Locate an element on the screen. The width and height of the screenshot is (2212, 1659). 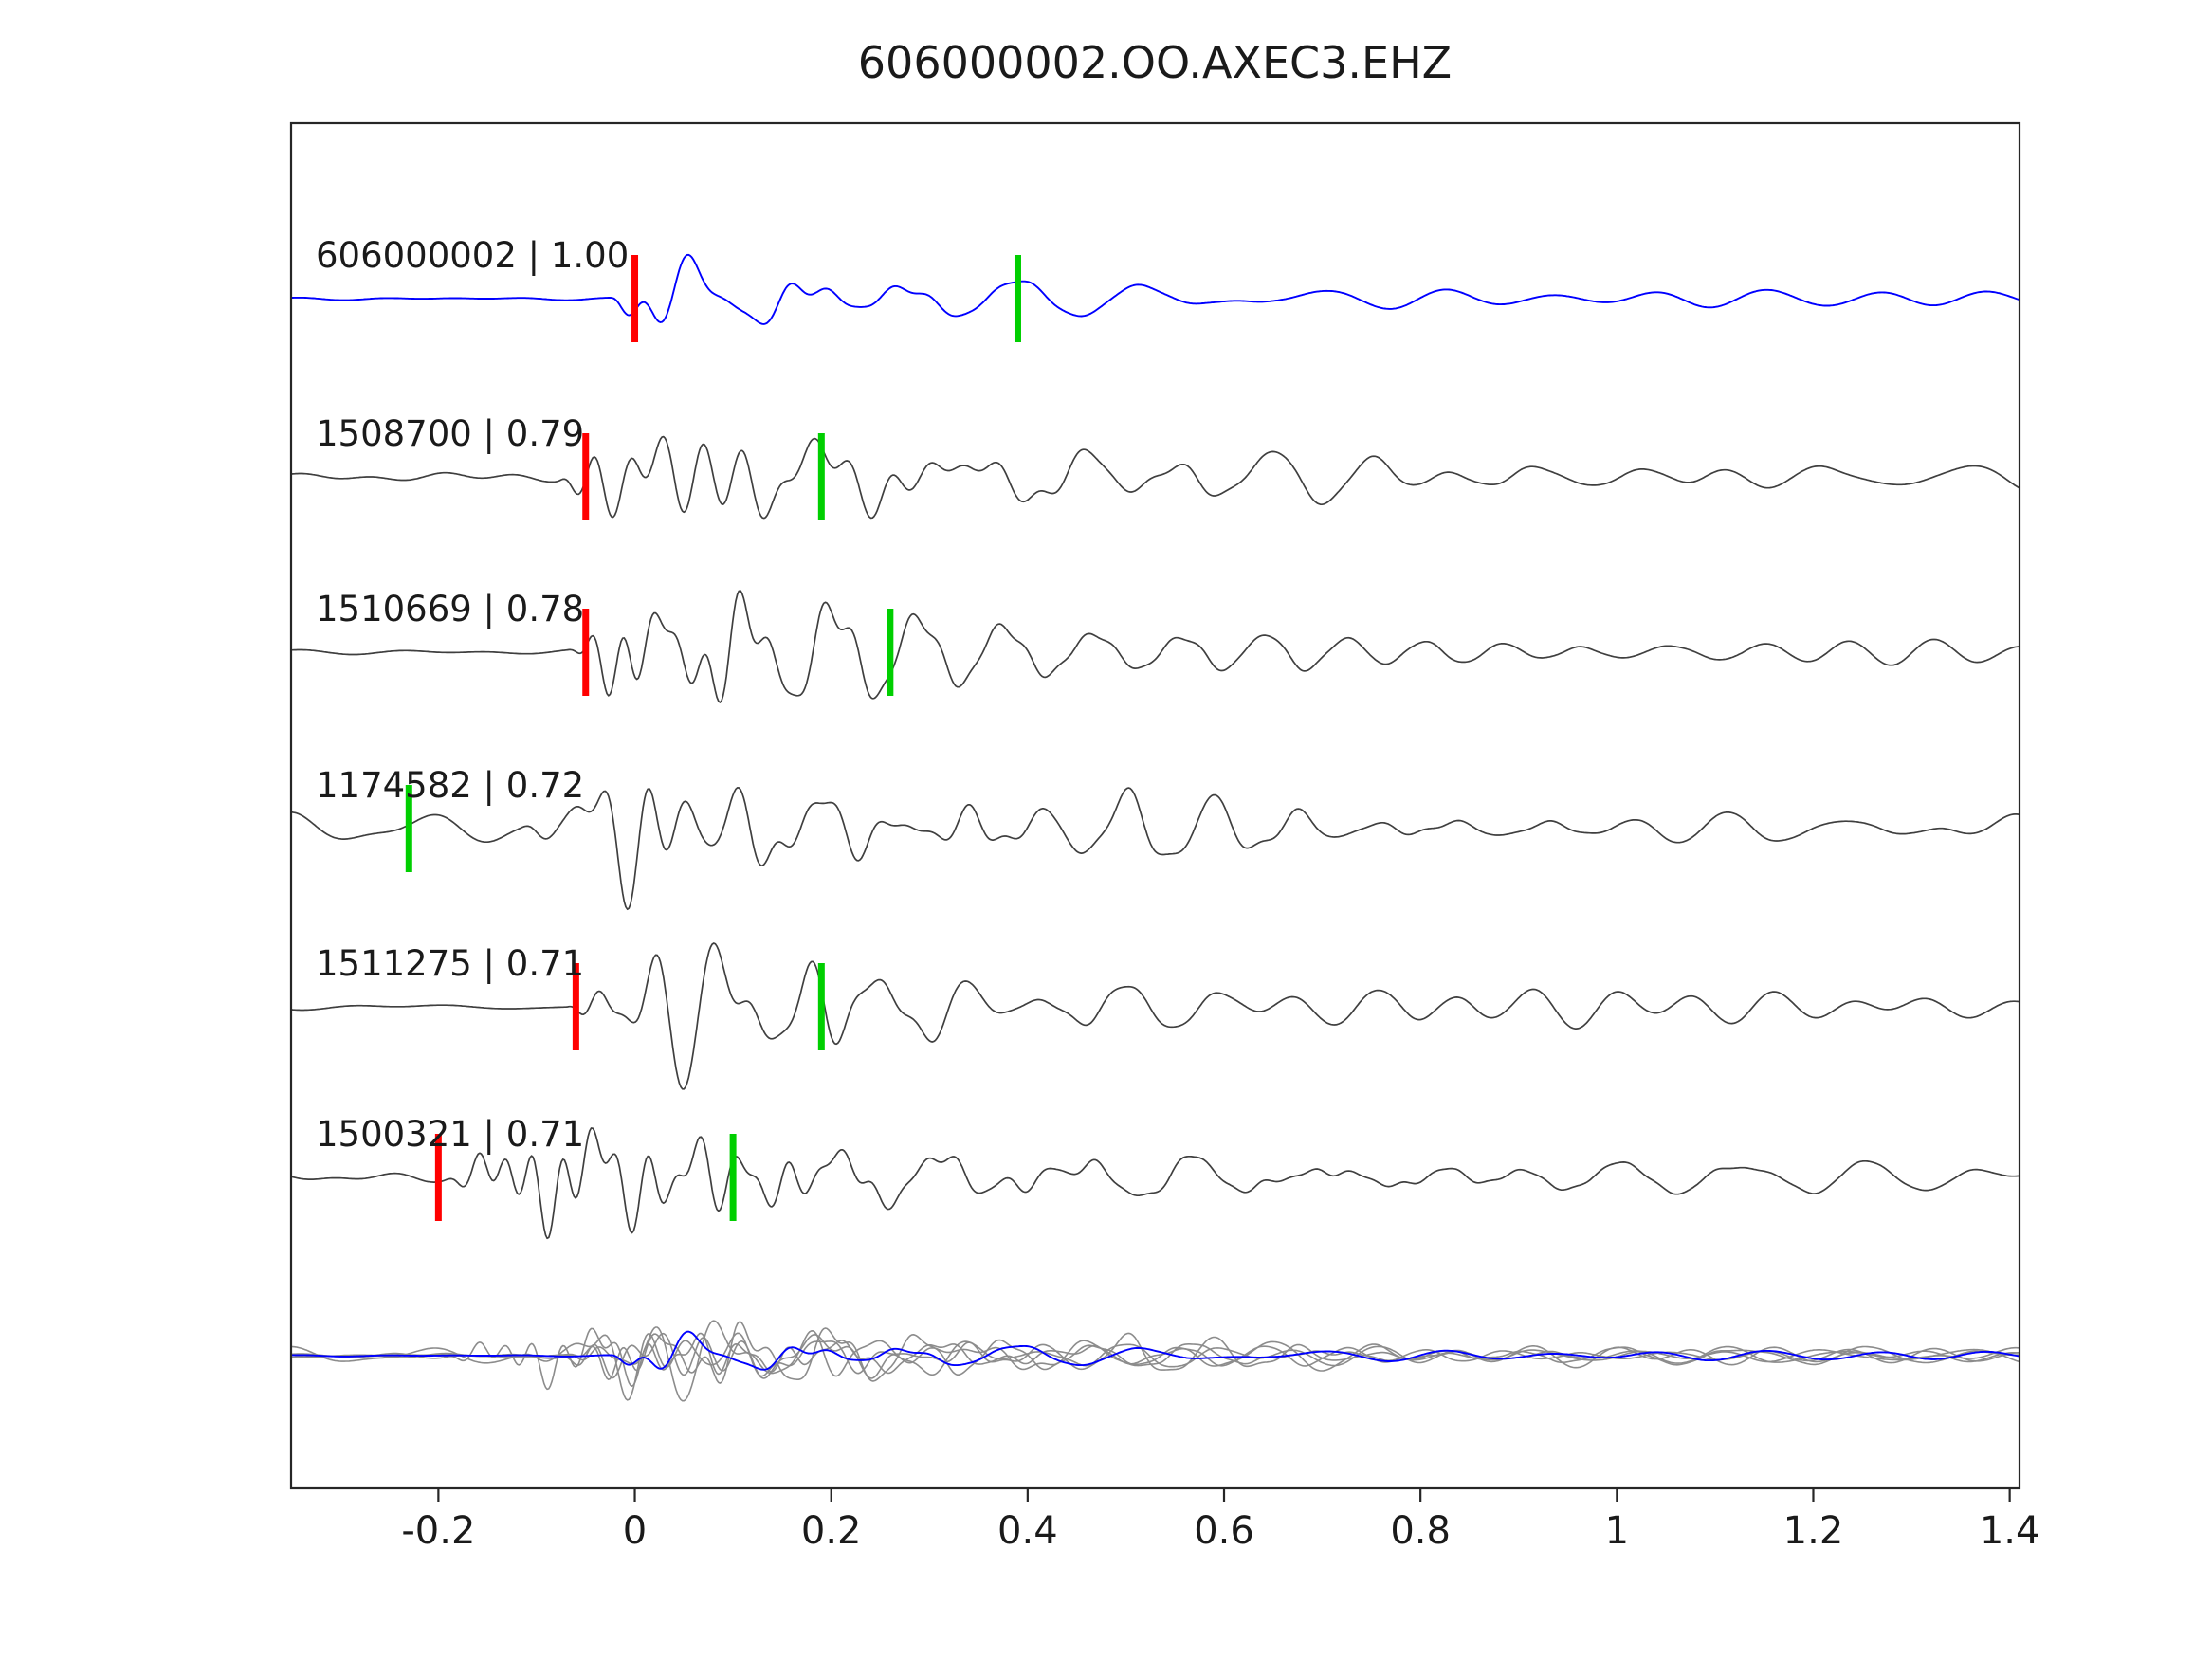
trace-label-1508700: 1508700 | 0.79 is located at coordinates (450, 433).